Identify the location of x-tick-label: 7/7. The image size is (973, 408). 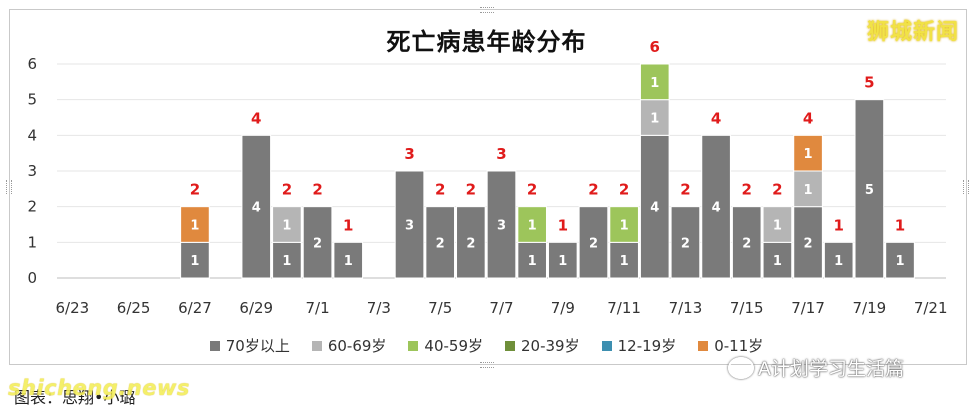
(501, 308).